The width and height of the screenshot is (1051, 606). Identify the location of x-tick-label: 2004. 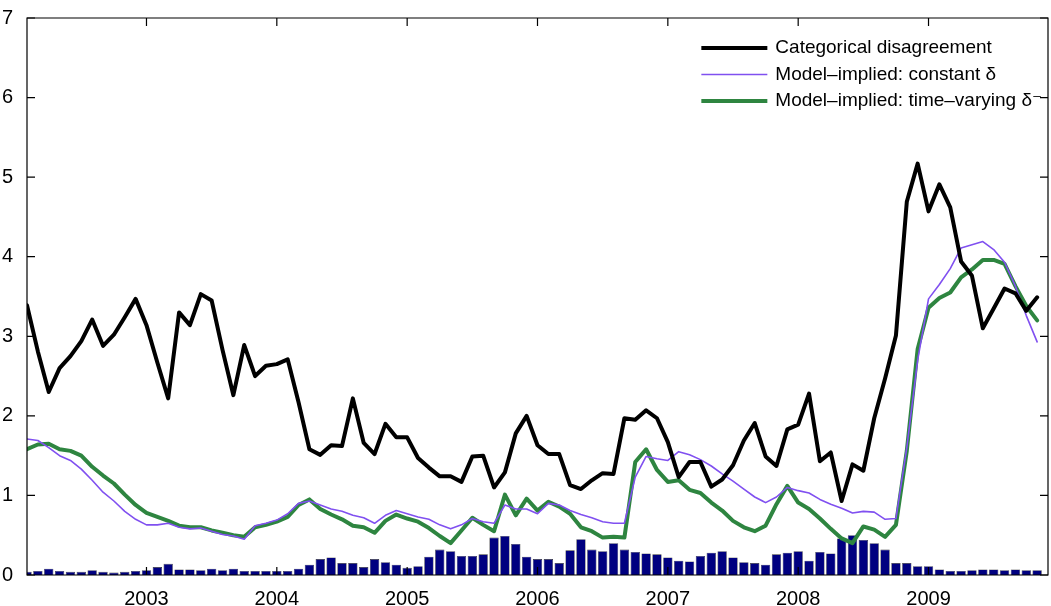
(277, 596).